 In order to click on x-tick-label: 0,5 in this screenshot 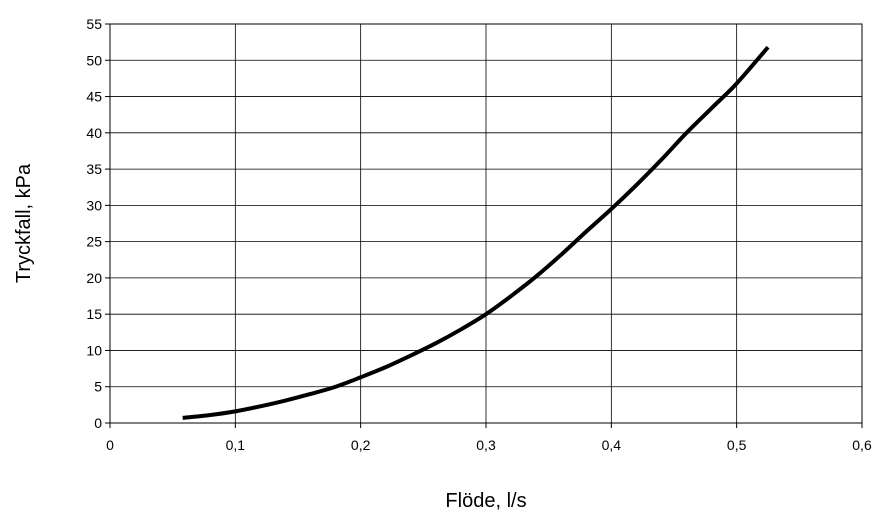, I will do `click(737, 445)`.